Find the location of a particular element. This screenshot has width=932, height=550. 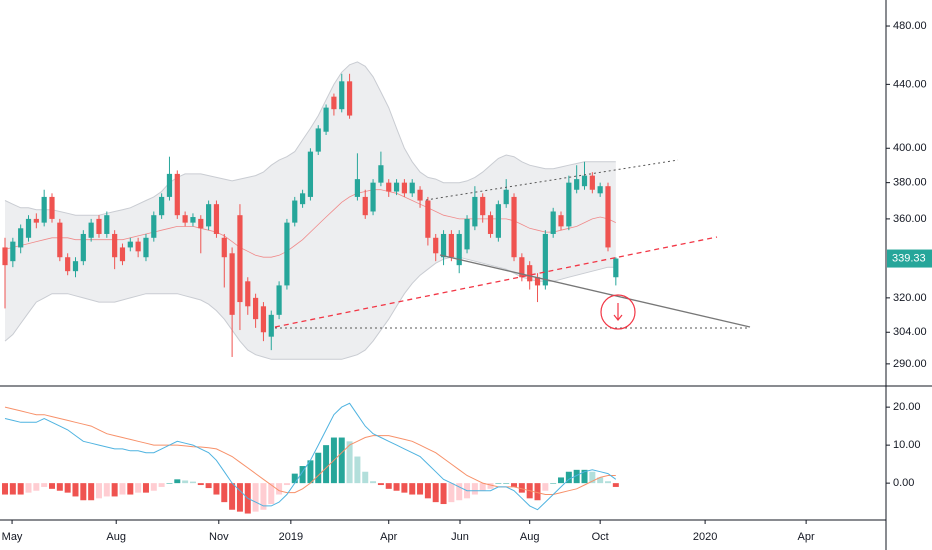

x-tick-label: Oct is located at coordinates (600, 537).